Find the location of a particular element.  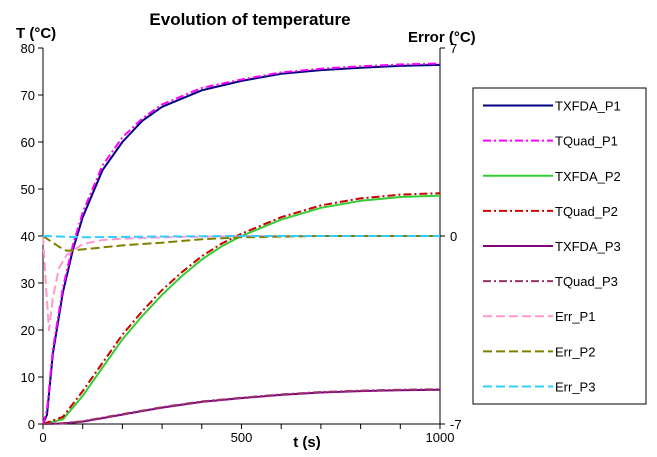

legend-label: TQuad_P3 is located at coordinates (586, 281).